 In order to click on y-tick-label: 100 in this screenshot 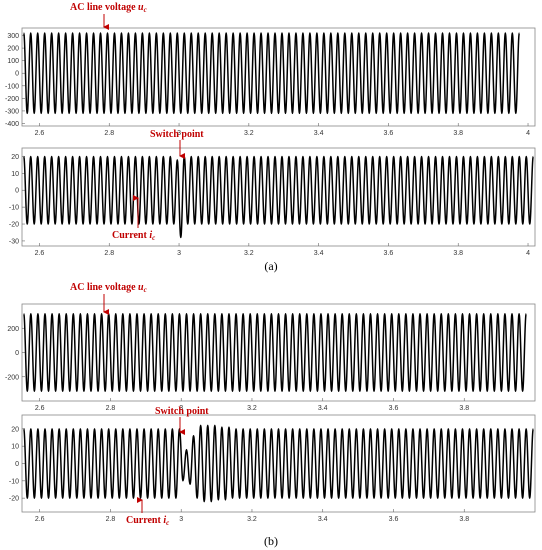, I will do `click(13, 61)`.